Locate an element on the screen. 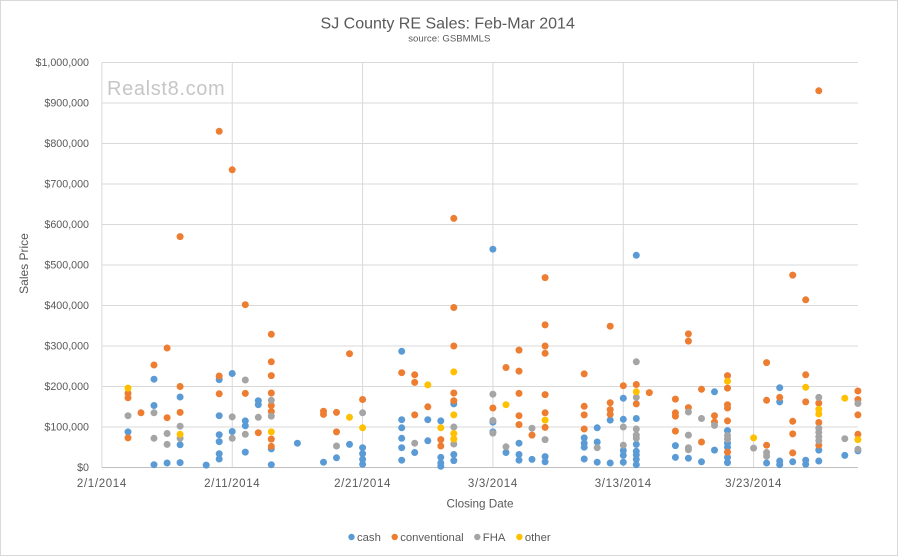 The image size is (898, 556). svg-text: Closing Date is located at coordinates (480, 504).